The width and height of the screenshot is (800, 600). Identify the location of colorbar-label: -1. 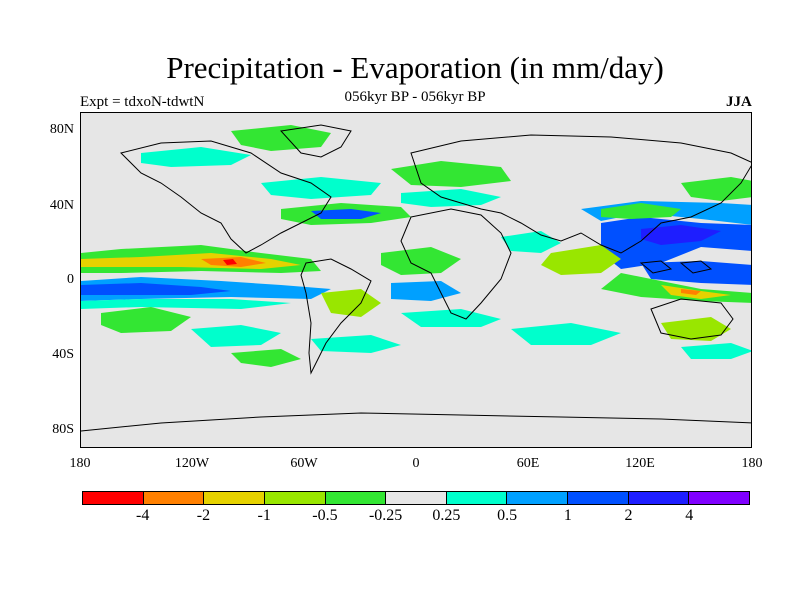
(264, 515).